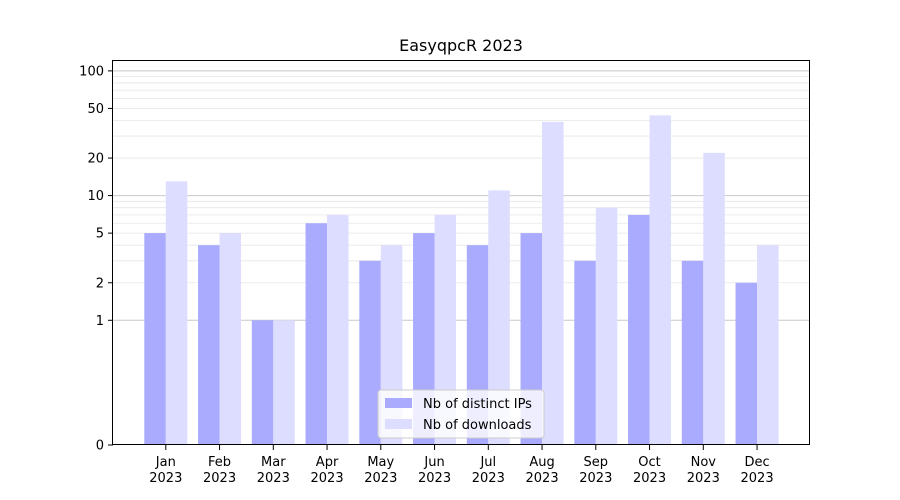  Describe the element at coordinates (100, 234) in the screenshot. I see `y-tick-label: 5` at that location.